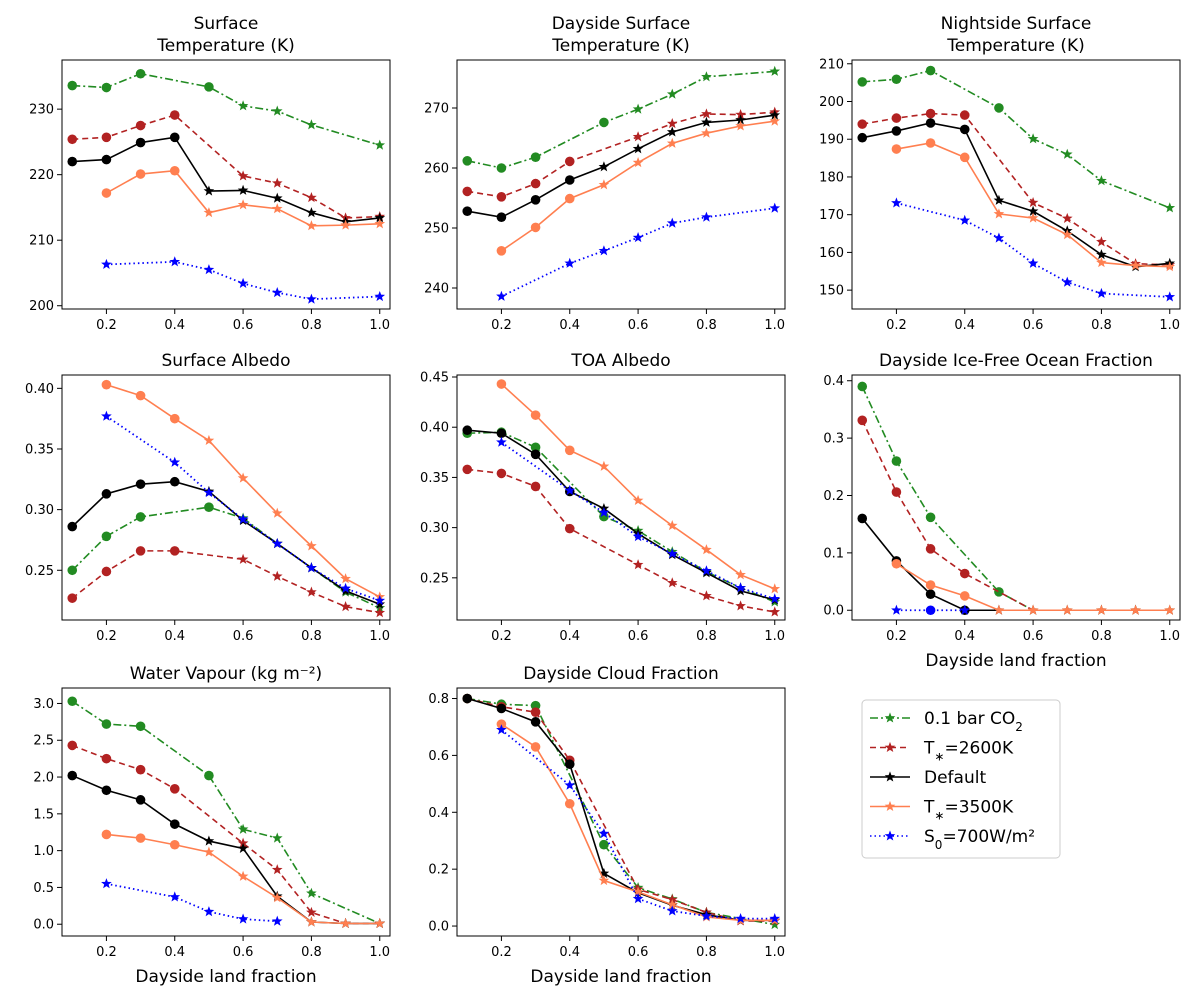 The width and height of the screenshot is (1200, 1000). Describe the element at coordinates (438, 699) in the screenshot. I see `y-tick-label: 0.8` at that location.